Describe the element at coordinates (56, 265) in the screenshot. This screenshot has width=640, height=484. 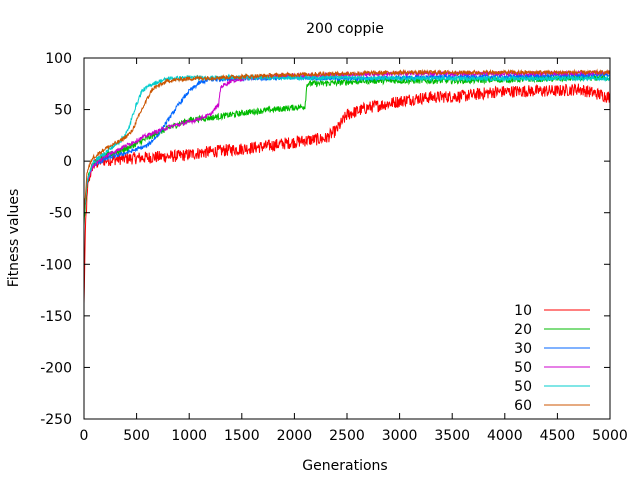
I see `y-tick-label: -100` at that location.